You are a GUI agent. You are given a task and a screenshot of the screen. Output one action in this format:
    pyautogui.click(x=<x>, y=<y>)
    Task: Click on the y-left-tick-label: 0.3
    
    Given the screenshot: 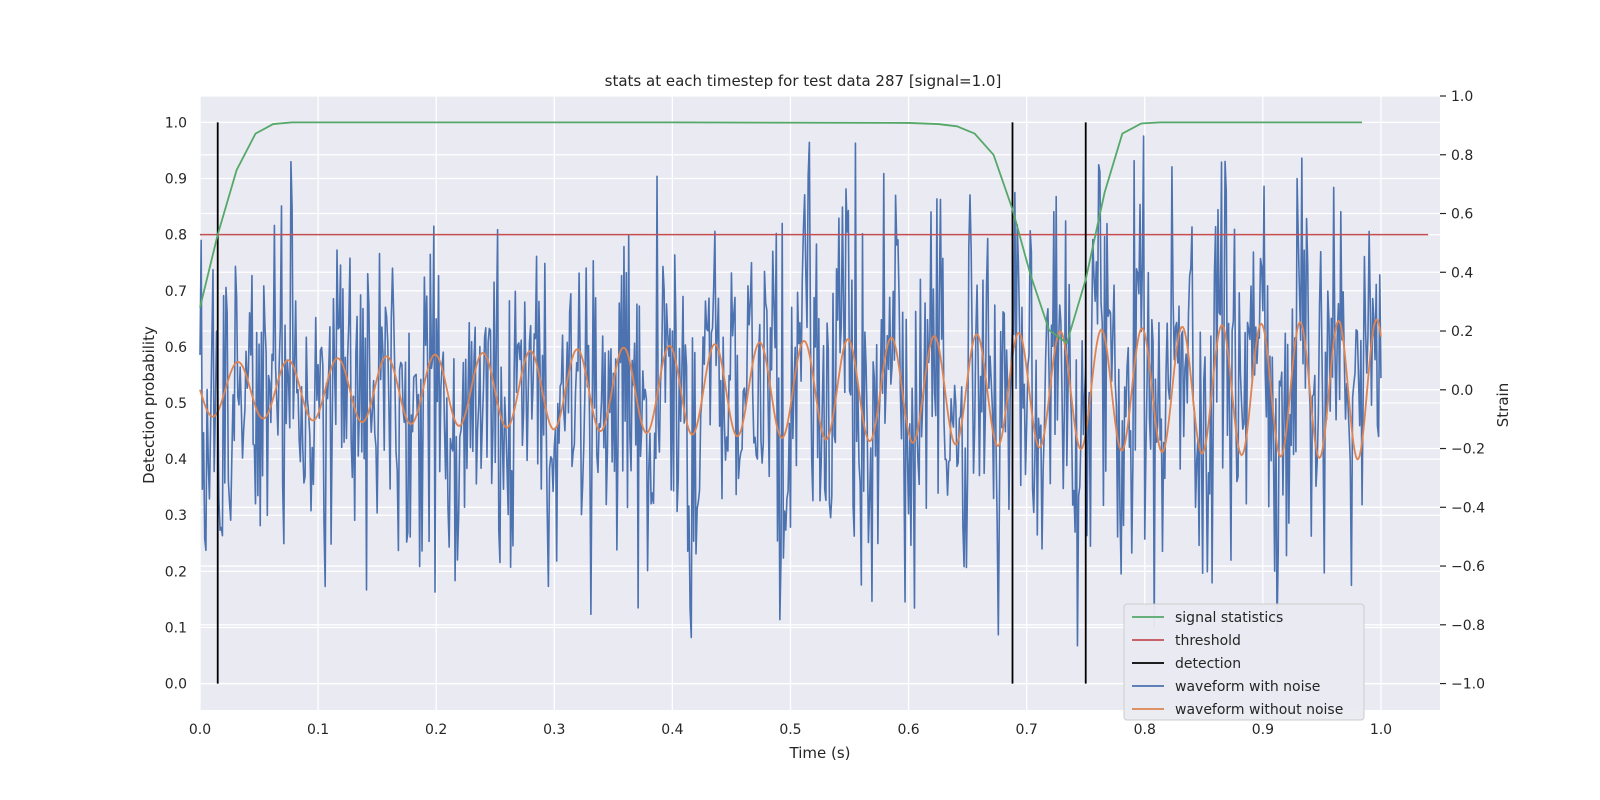 What is the action you would take?
    pyautogui.click(x=176, y=516)
    